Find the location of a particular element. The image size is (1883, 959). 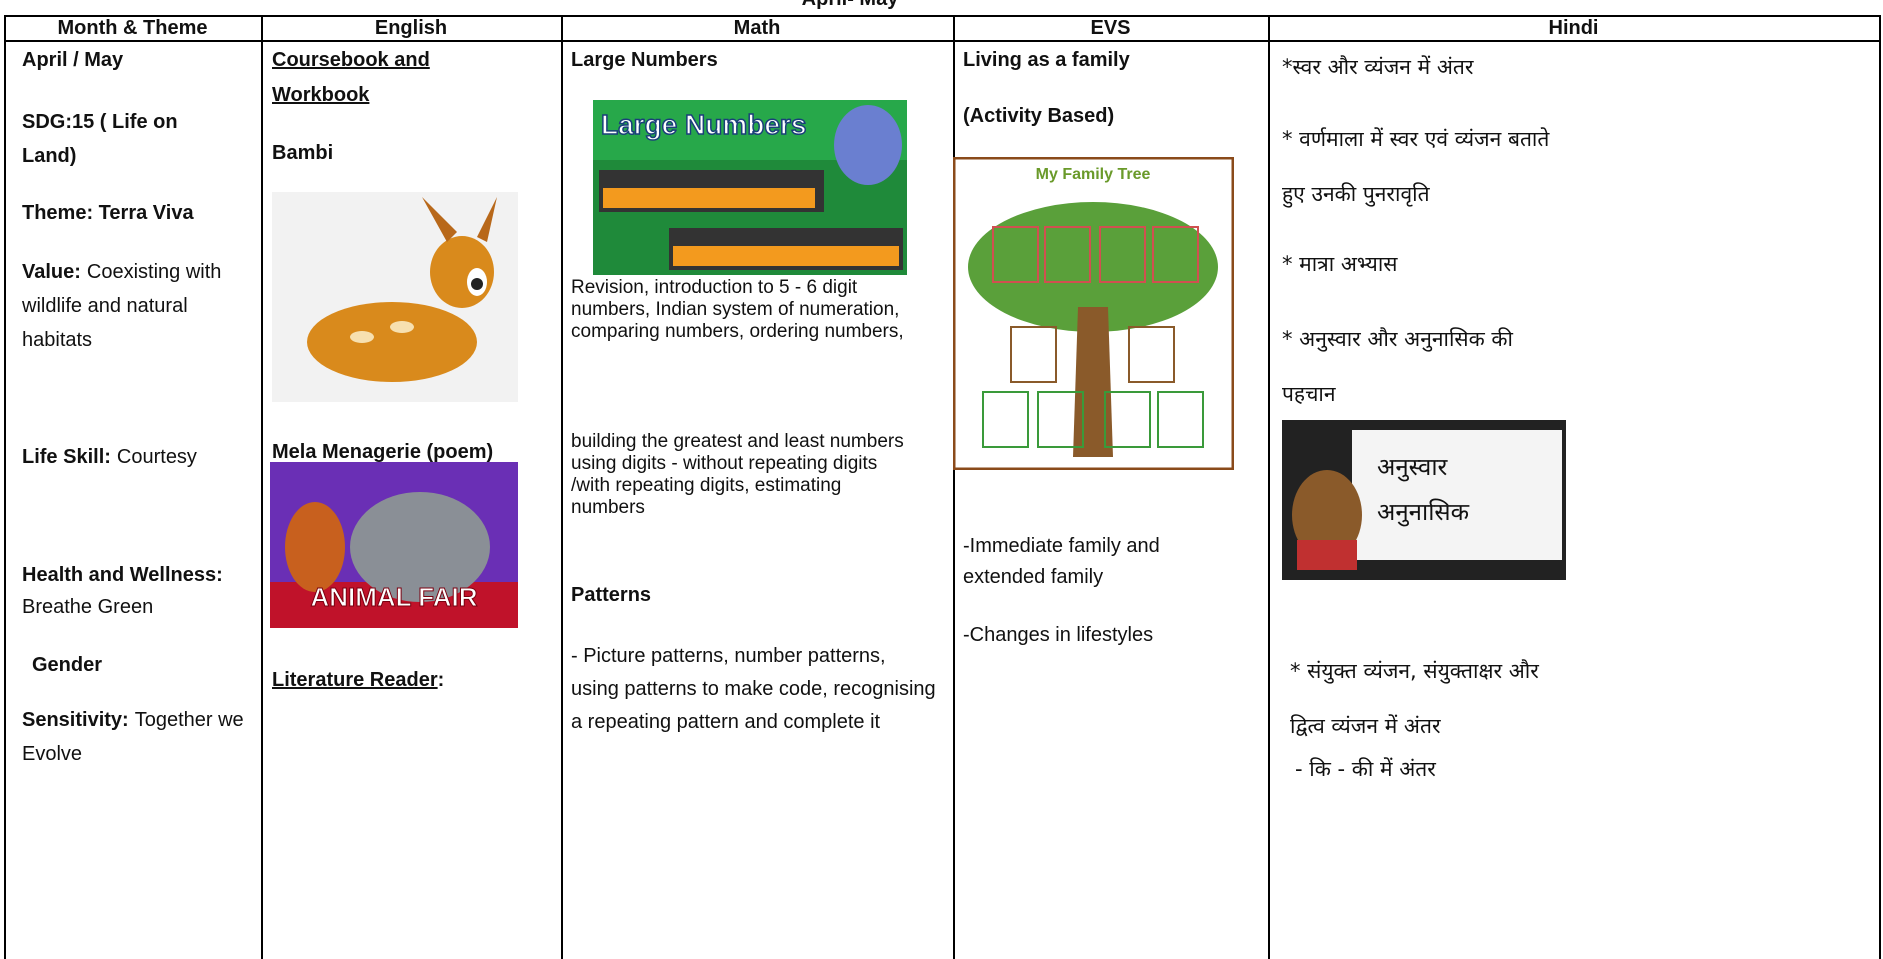

image-text: अनुनासिक is located at coordinates (1423, 512).